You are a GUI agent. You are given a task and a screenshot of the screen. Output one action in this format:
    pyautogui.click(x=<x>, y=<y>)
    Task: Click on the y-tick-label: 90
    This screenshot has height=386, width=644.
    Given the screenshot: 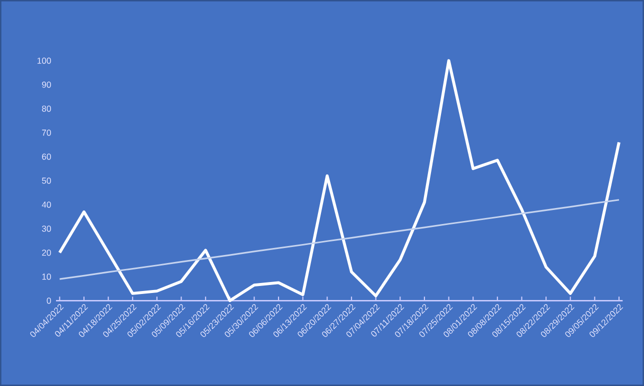 What is the action you would take?
    pyautogui.click(x=46, y=85)
    